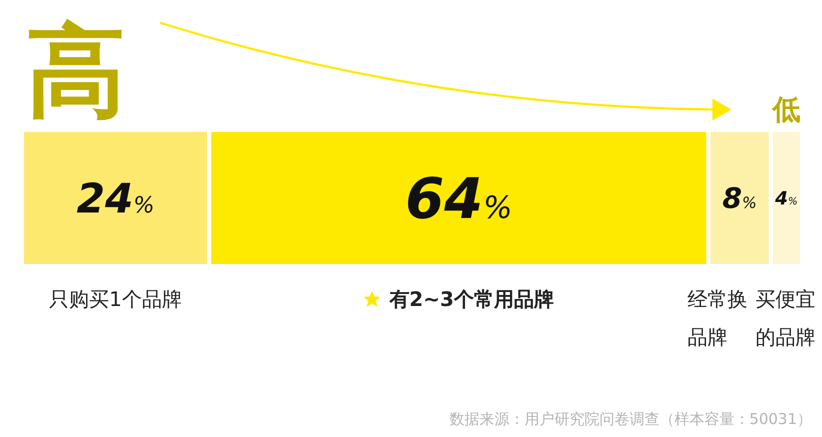 The image size is (822, 437). I want to click on series-label: 买便宜的品牌, so click(785, 318).